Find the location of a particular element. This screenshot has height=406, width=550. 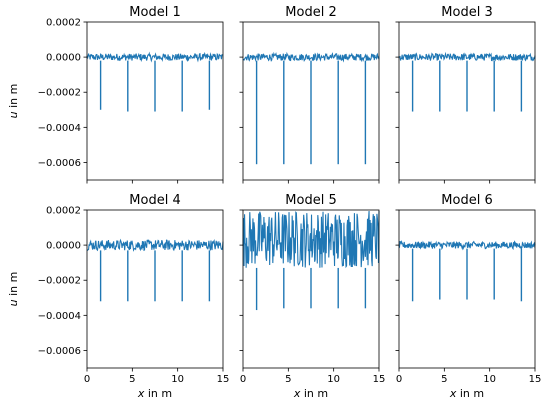

panel-model-5: Model 5 0 5 10 15 x in m is located at coordinates (312, 296).